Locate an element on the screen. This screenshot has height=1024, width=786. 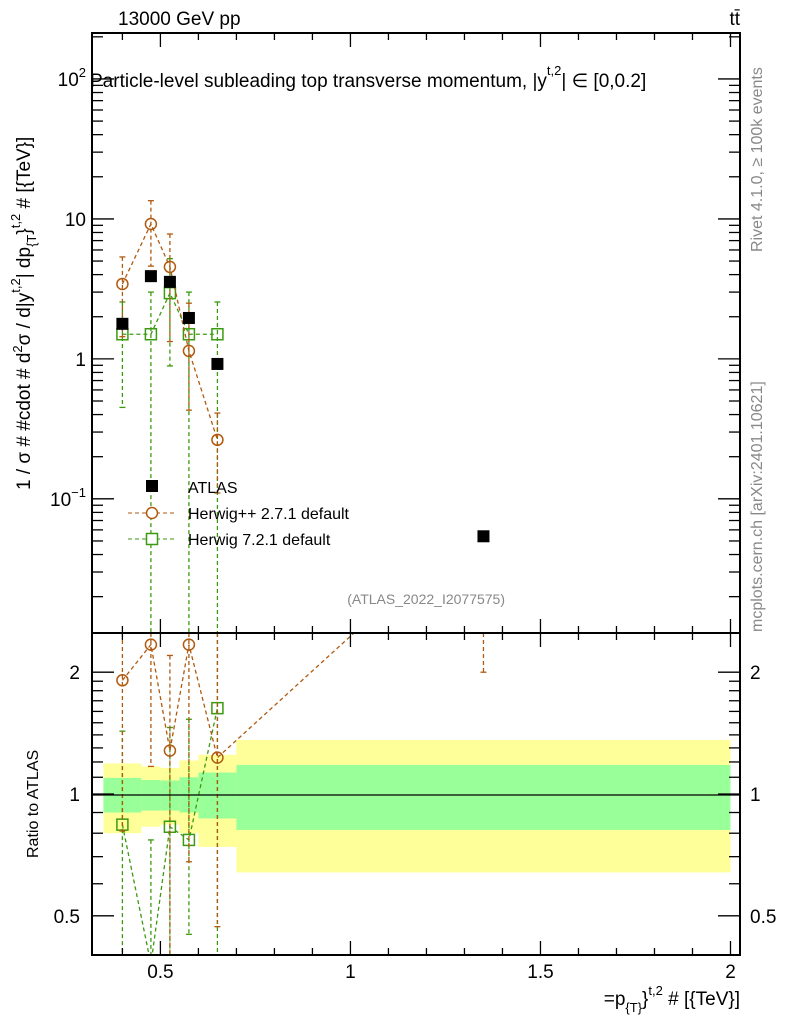
xlabel-e: # [{TeV}] is located at coordinates (701, 999).